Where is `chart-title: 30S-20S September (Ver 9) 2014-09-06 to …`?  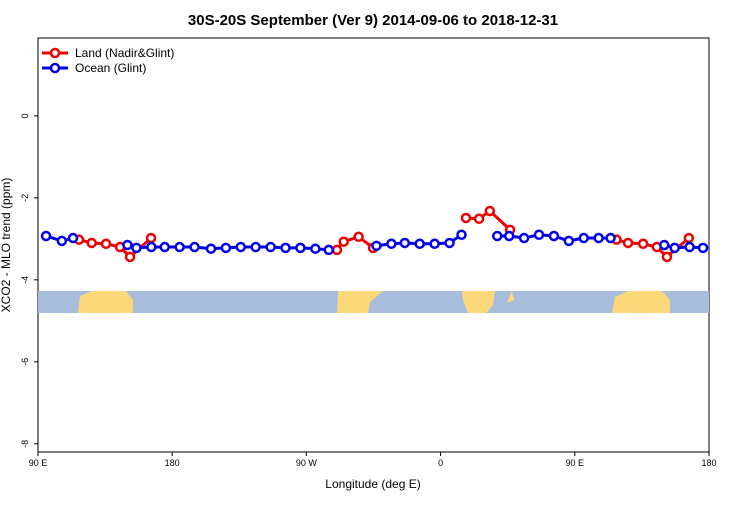 chart-title: 30S-20S September (Ver 9) 2014-09-06 to … is located at coordinates (373, 20).